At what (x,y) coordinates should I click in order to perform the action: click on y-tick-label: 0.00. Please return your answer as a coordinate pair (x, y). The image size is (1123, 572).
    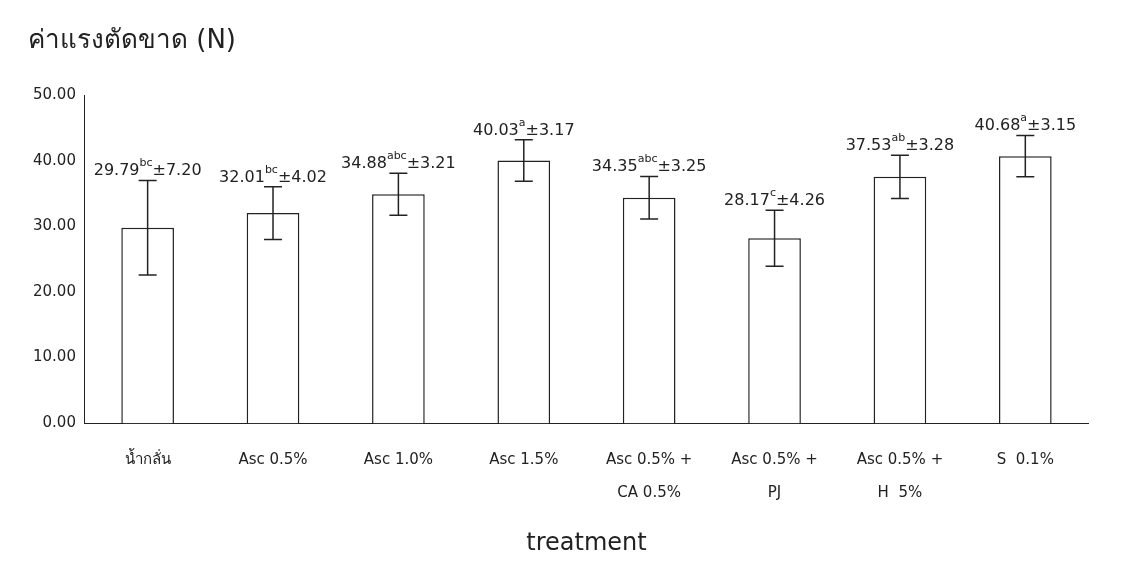
    Looking at the image, I should click on (59, 422).